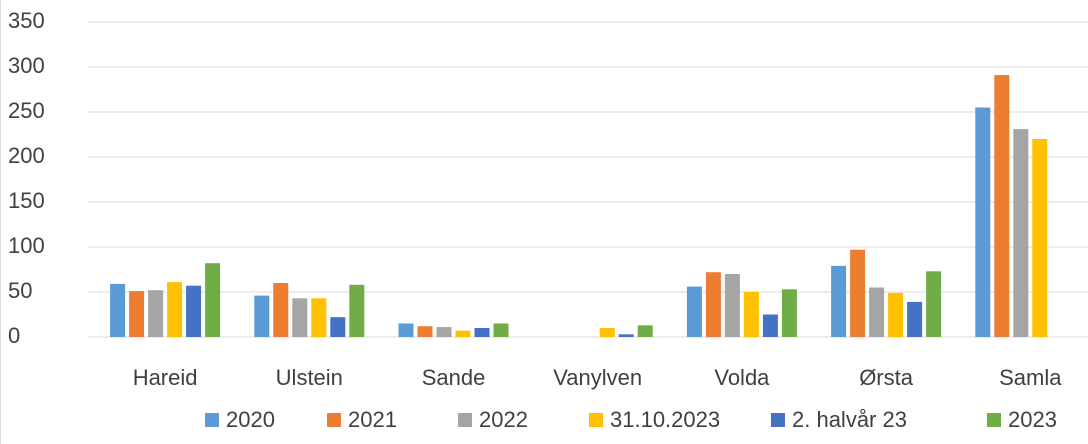 The height and width of the screenshot is (444, 1088). I want to click on legend-label: 31.10.2023, so click(665, 419).